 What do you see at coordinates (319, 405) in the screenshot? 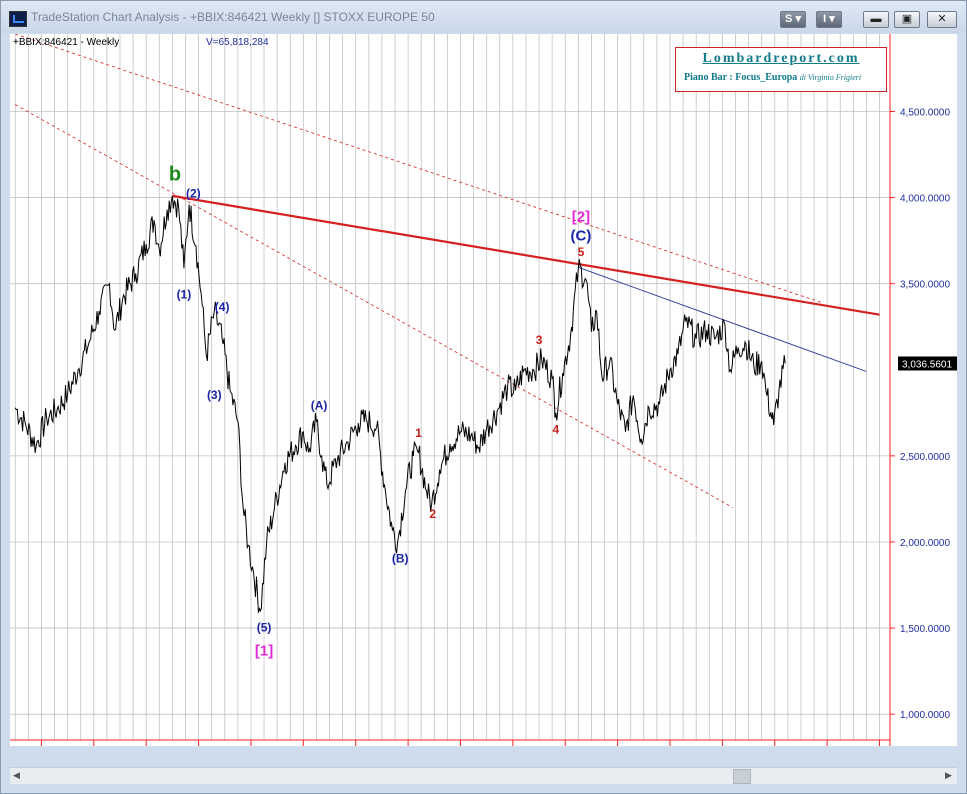
I see `wave-label: (A)` at bounding box center [319, 405].